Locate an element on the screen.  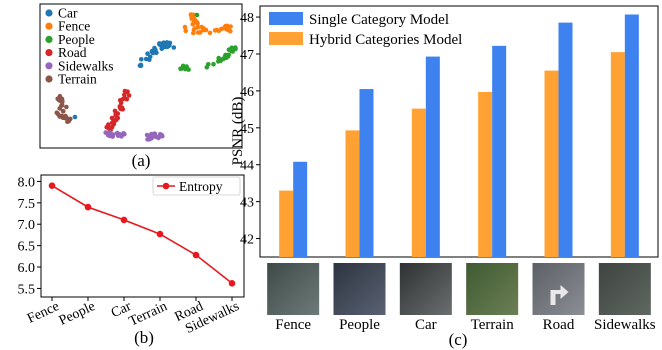
x-tick-label-terrain: Terrain is located at coordinates (148, 314).